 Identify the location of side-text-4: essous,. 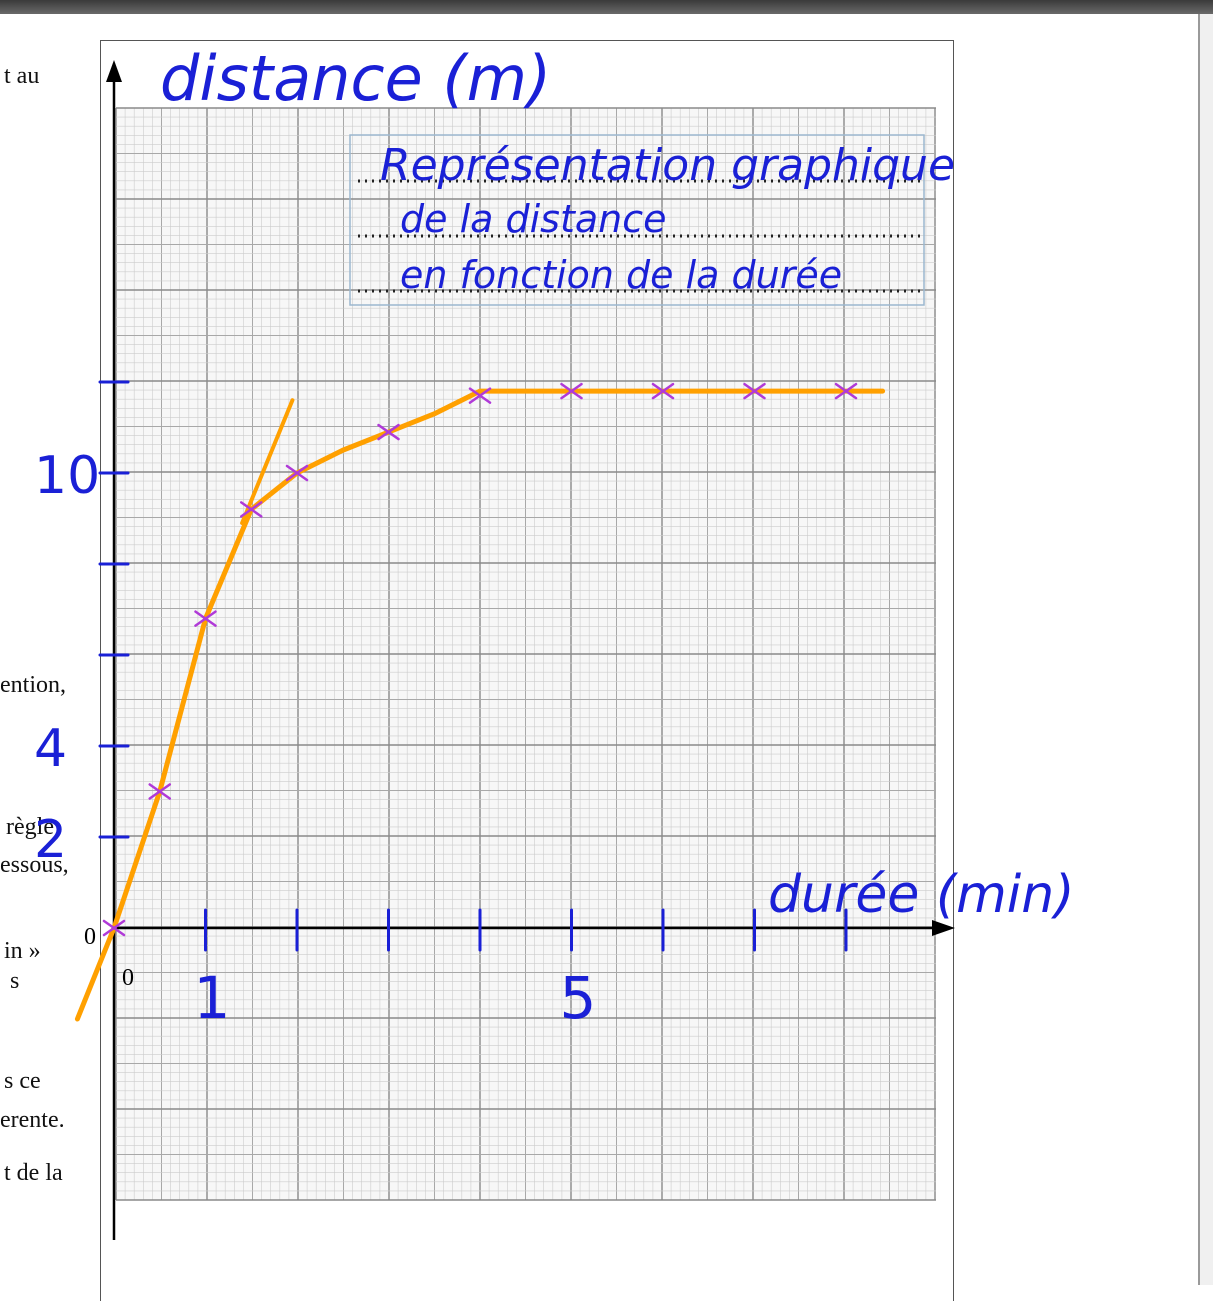
(34, 865).